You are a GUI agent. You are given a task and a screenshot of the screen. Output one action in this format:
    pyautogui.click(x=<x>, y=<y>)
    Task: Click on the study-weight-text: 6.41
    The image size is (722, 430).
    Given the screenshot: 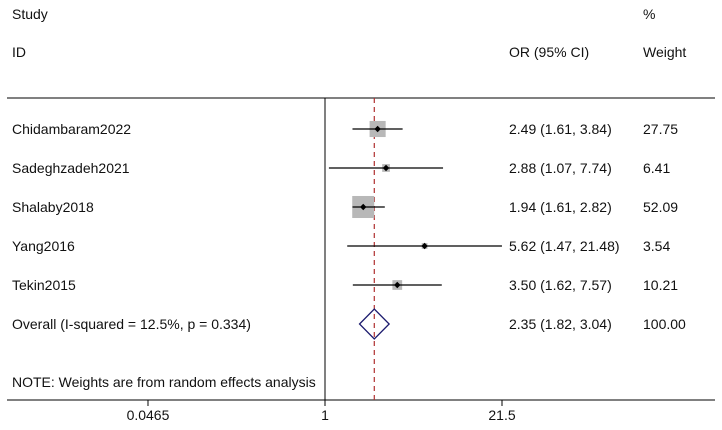 What is the action you would take?
    pyautogui.click(x=656, y=168)
    